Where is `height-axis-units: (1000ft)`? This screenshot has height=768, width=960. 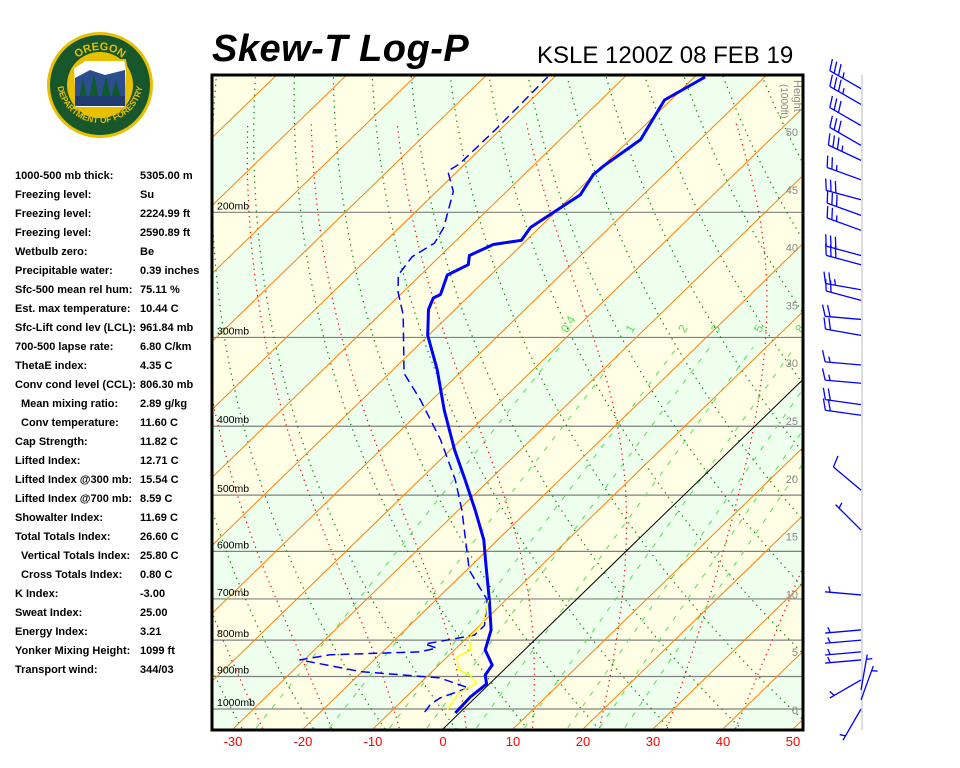 height-axis-units: (1000ft) is located at coordinates (783, 101).